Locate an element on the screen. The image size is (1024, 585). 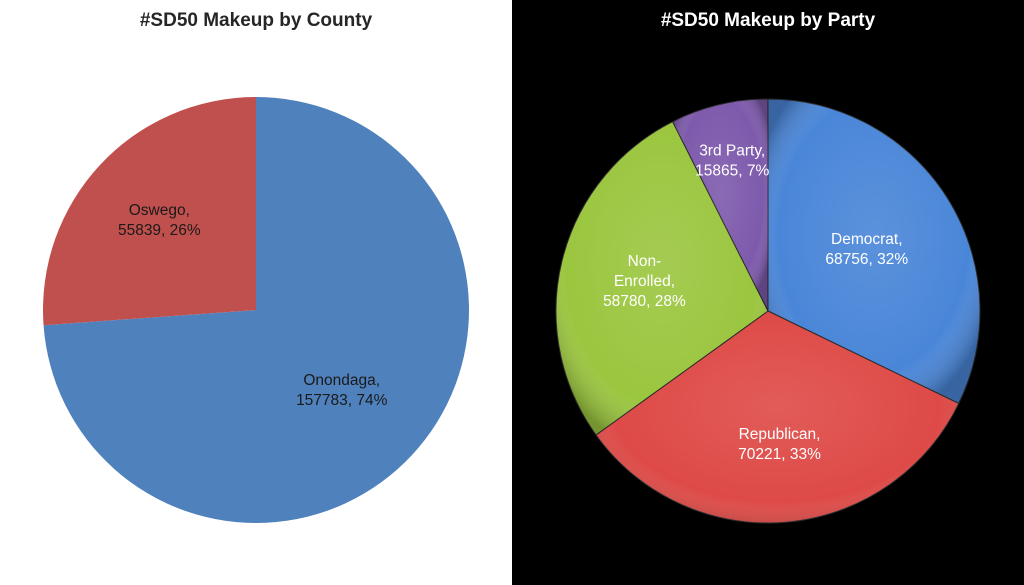
data-label-line: 15865, 7% is located at coordinates (732, 170).